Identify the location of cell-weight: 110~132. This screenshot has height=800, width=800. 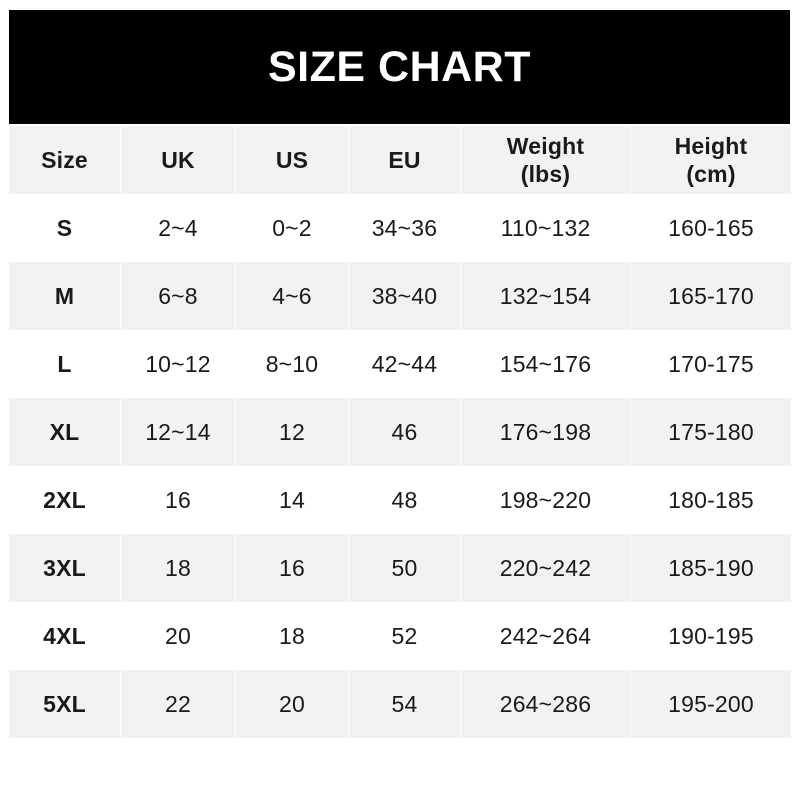
(546, 228).